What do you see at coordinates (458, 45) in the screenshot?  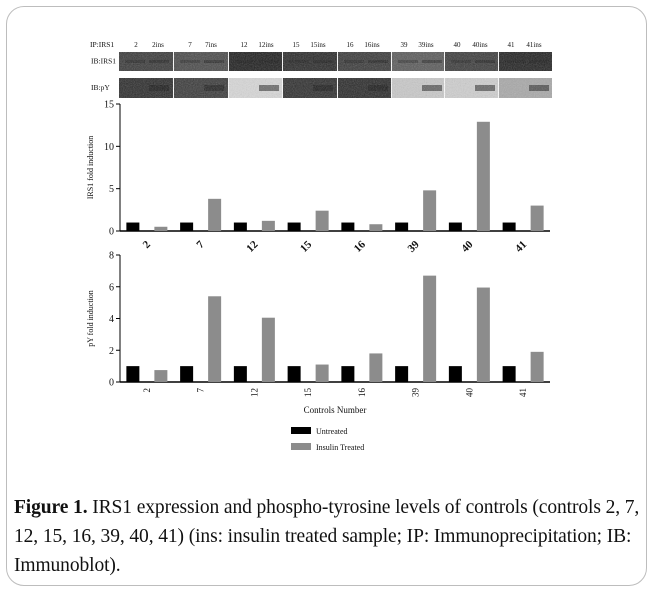 I see `lane-label: 40` at bounding box center [458, 45].